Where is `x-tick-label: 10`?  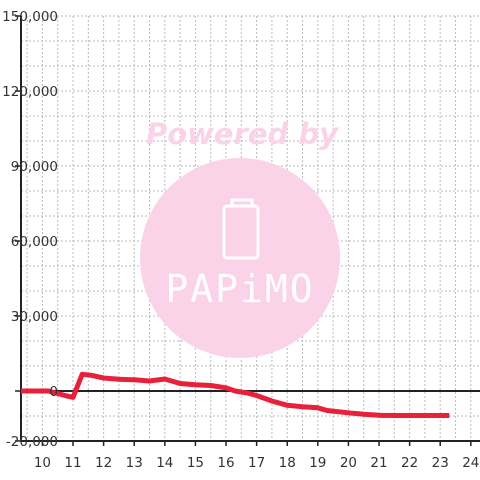 x-tick-label: 10 is located at coordinates (42, 463).